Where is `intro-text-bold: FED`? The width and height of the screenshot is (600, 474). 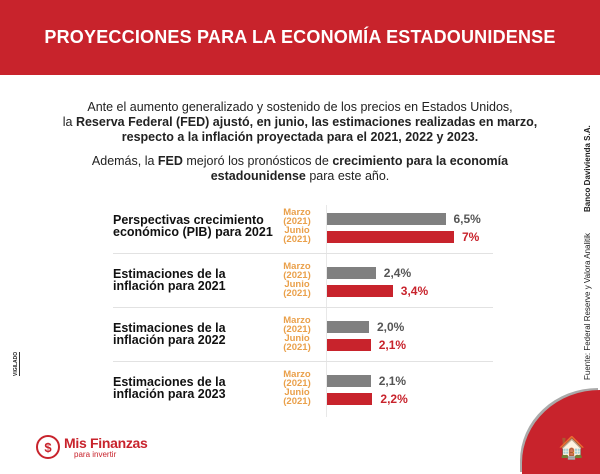 intro-text-bold: FED is located at coordinates (170, 161).